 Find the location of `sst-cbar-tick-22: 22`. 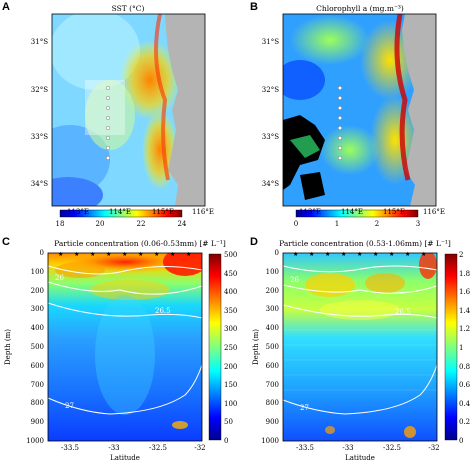

sst-cbar-tick-22: 22 is located at coordinates (141, 224).